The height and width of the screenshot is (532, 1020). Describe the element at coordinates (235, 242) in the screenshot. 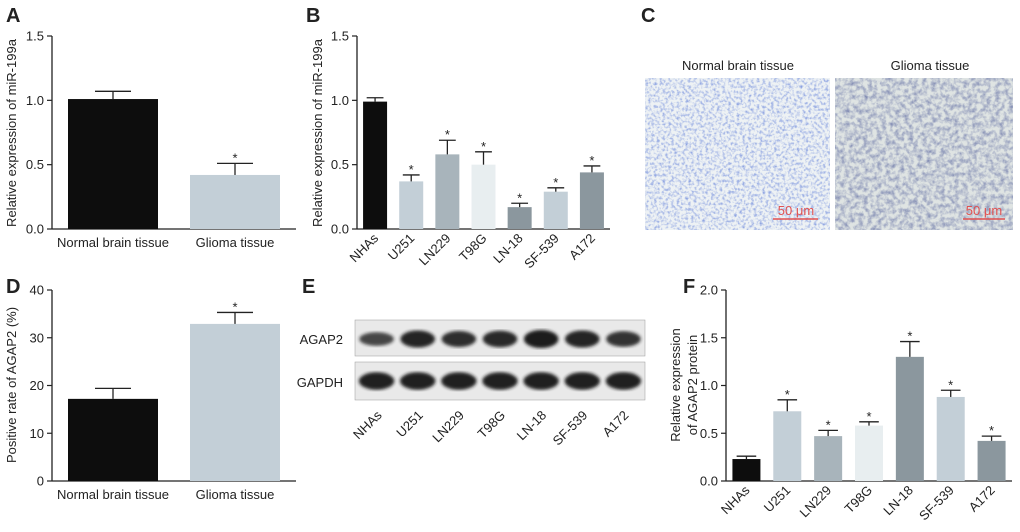

I see `chart-a-category-label: Glioma tissue` at that location.